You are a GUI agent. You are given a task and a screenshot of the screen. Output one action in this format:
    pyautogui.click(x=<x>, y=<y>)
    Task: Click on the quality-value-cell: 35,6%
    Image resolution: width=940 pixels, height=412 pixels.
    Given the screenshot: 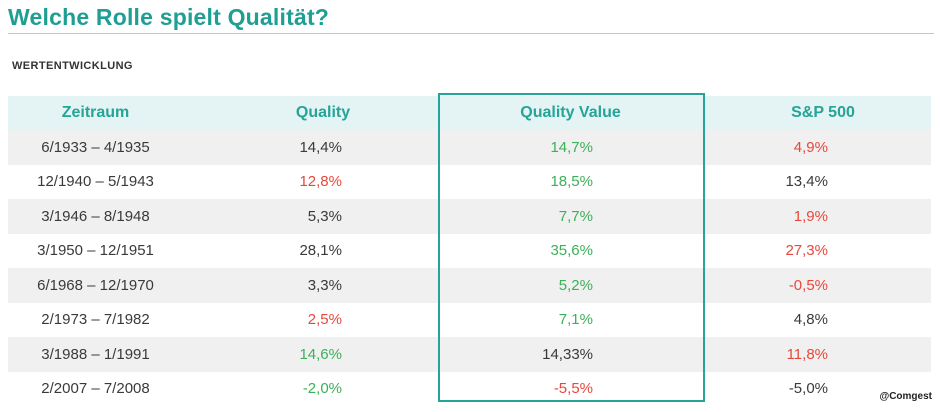 What is the action you would take?
    pyautogui.click(x=571, y=251)
    